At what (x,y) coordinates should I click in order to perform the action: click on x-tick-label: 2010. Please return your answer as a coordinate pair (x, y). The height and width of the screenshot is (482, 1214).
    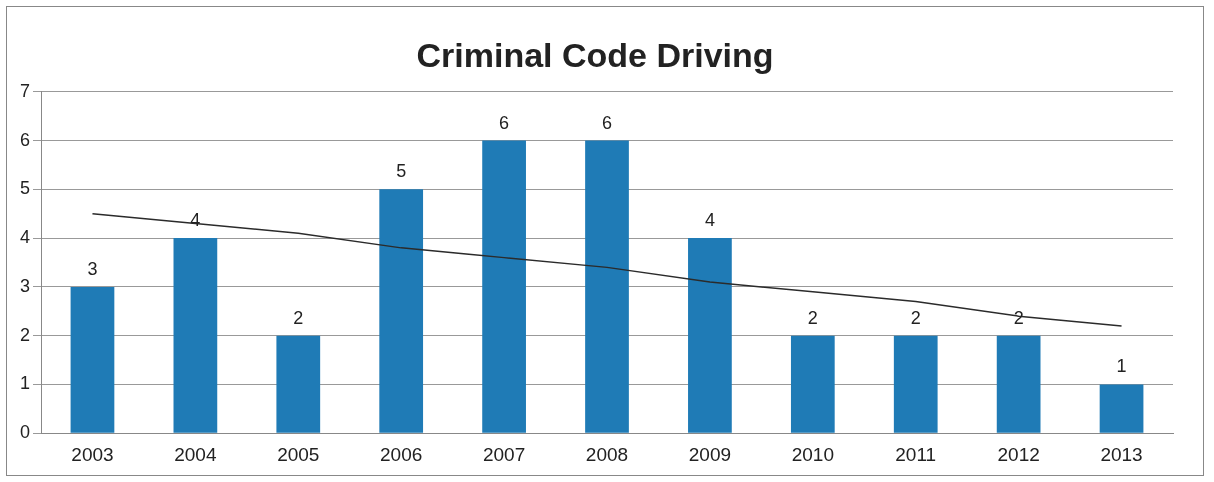
    Looking at the image, I should click on (812, 454).